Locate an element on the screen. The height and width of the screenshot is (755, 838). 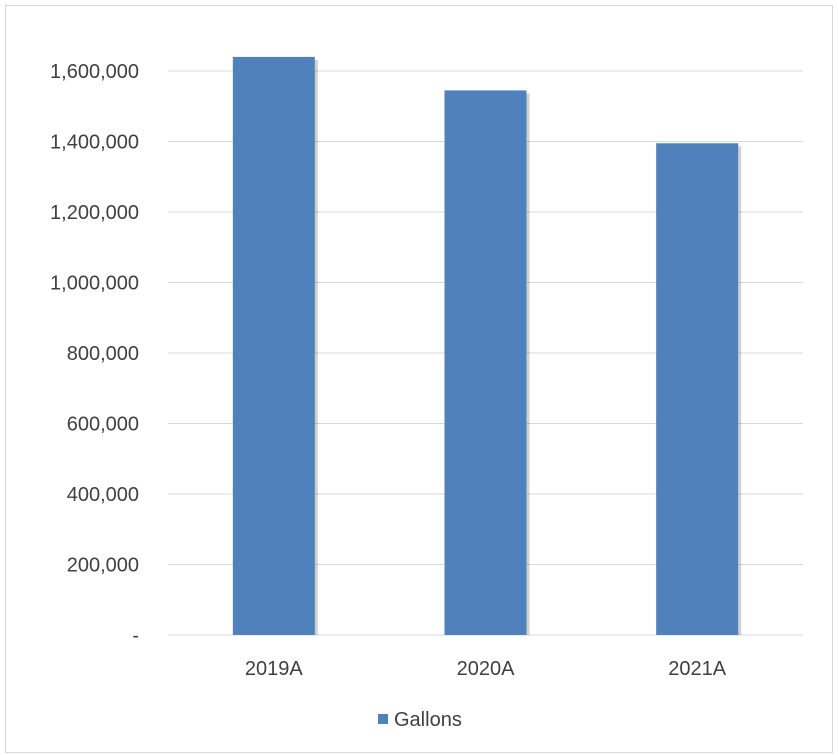
x-axis-tick-labels: 2019A 2020A 2021A is located at coordinates (486, 669).